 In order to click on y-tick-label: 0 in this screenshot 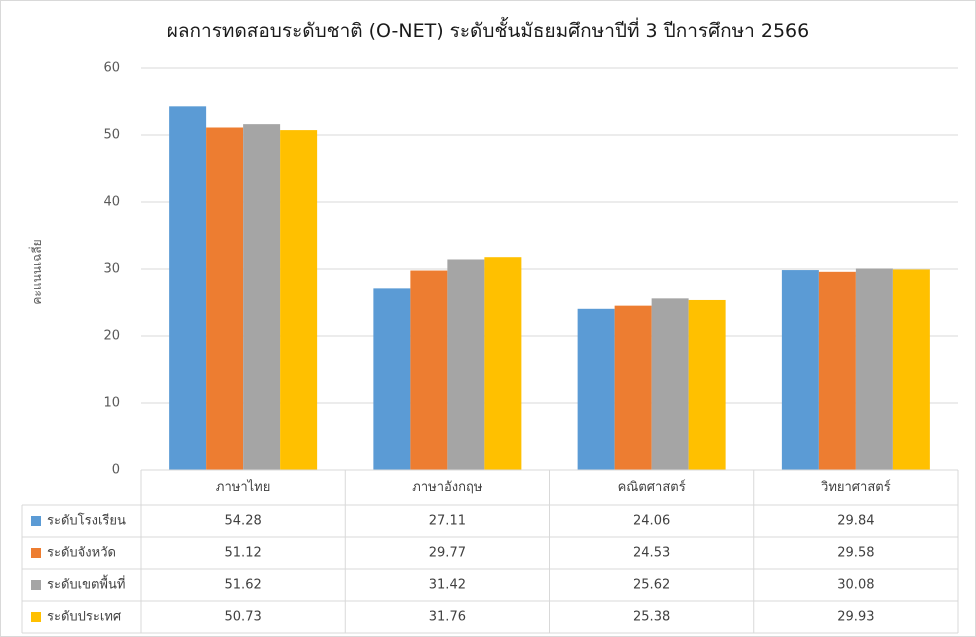, I will do `click(116, 470)`.